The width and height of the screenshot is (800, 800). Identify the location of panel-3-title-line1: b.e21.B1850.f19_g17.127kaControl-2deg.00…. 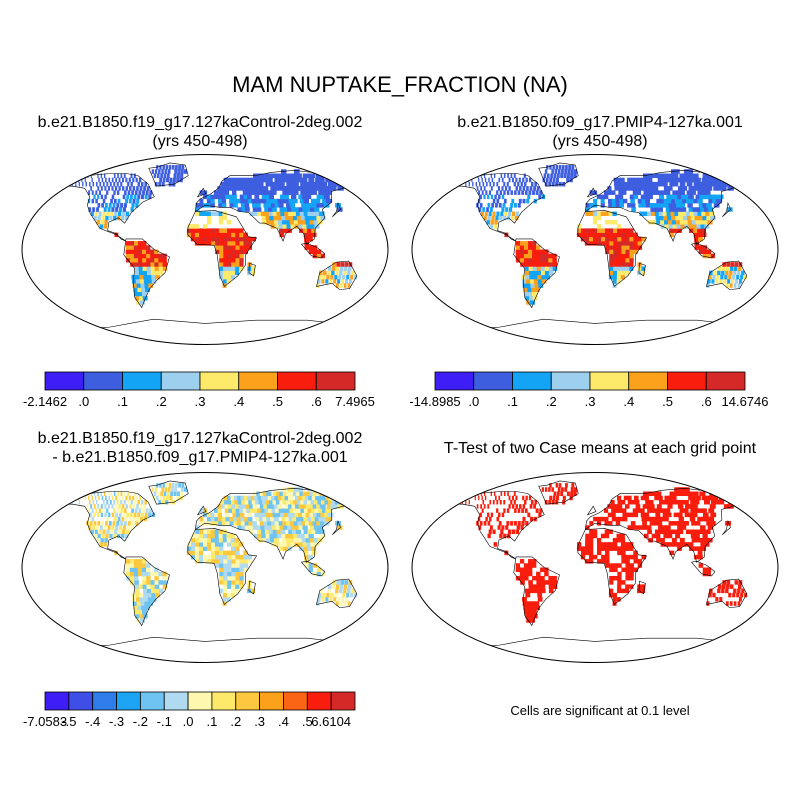
(200, 438).